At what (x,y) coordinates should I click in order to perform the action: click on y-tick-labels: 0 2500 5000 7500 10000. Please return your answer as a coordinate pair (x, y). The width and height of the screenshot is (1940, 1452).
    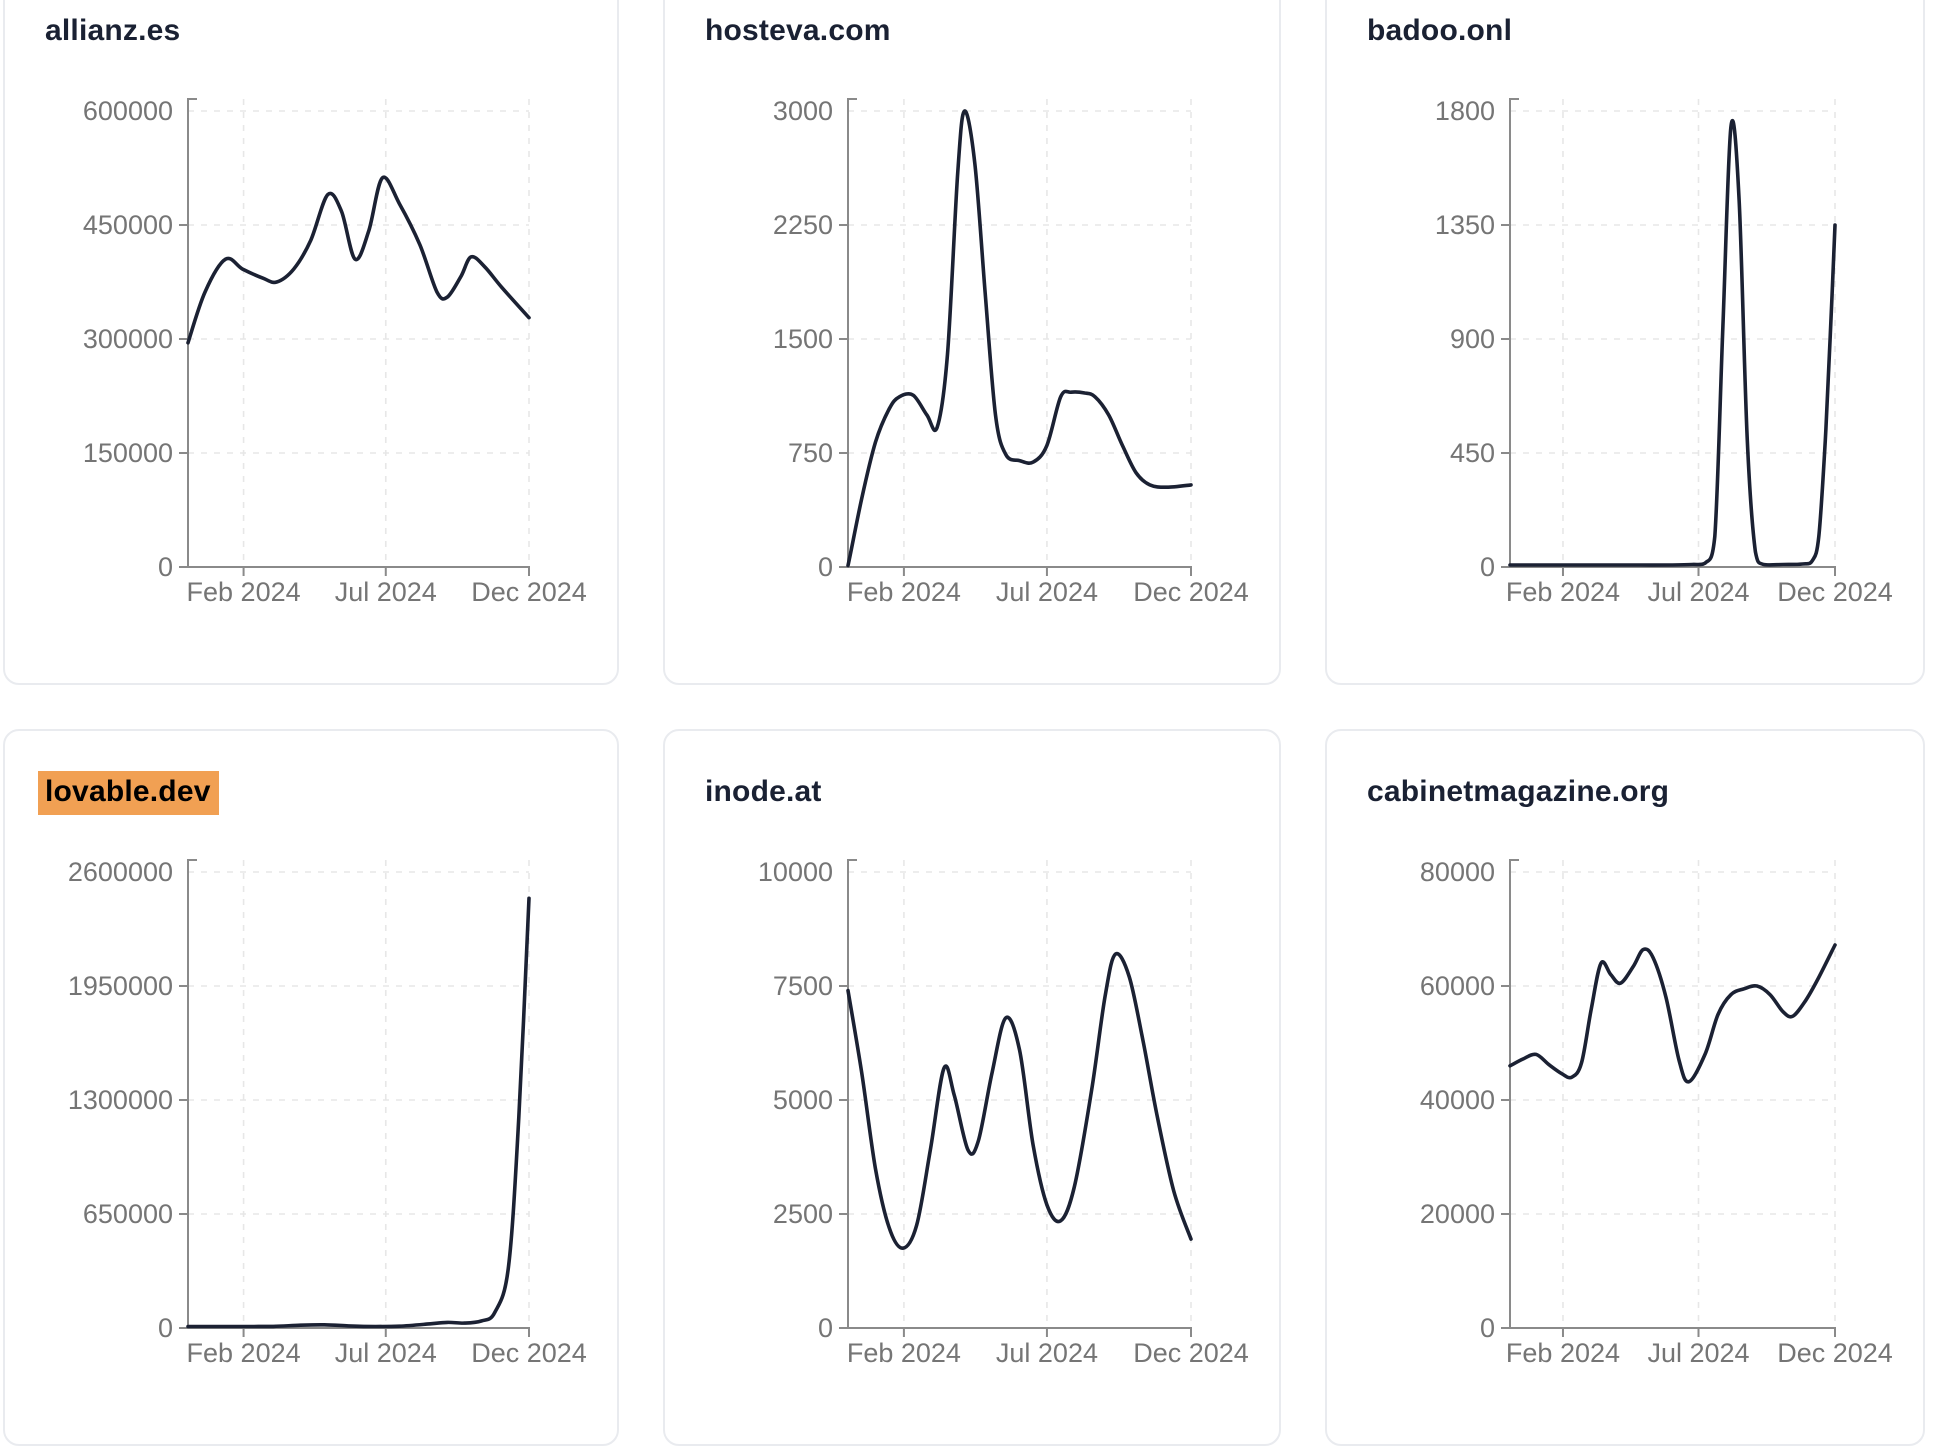
    Looking at the image, I should click on (795, 1100).